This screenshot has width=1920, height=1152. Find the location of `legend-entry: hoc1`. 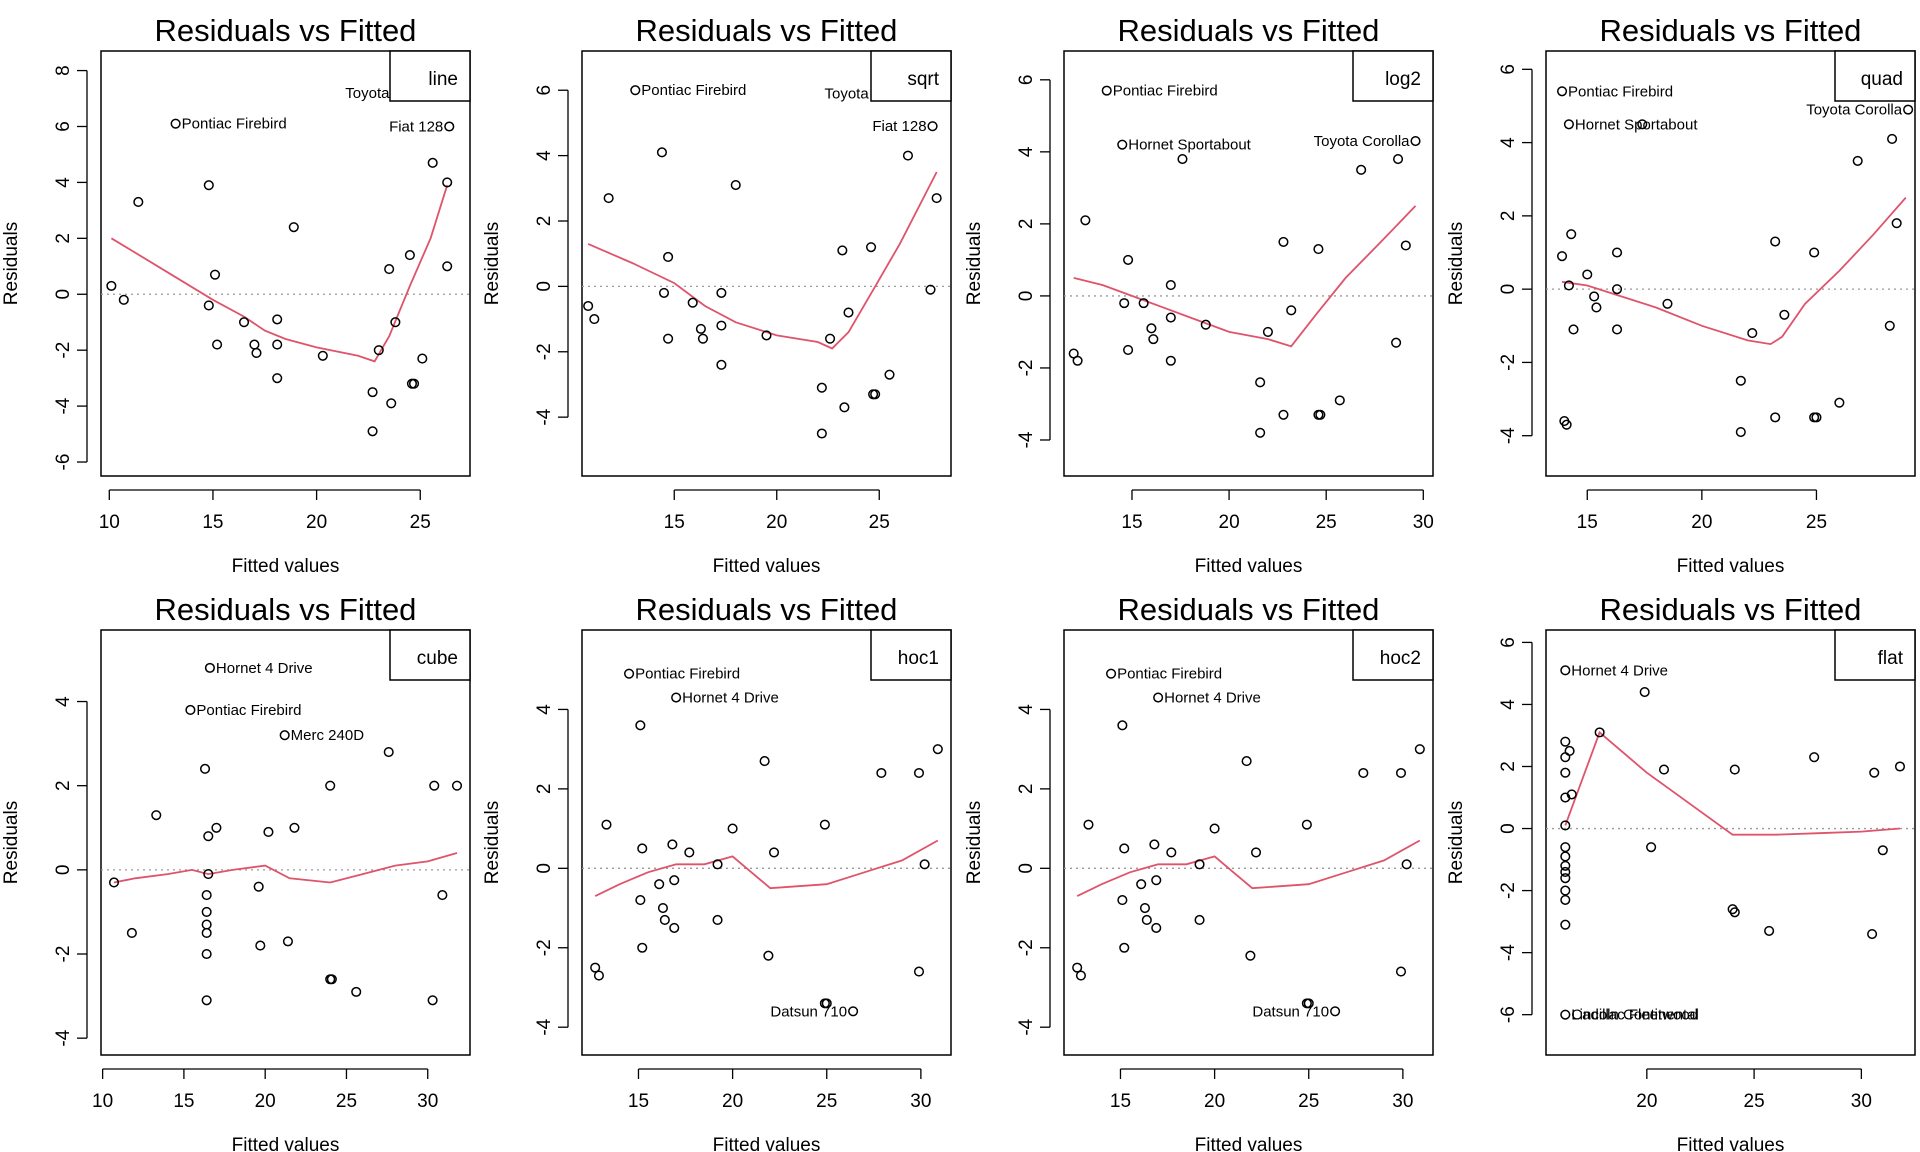

legend-entry: hoc1 is located at coordinates (918, 658).